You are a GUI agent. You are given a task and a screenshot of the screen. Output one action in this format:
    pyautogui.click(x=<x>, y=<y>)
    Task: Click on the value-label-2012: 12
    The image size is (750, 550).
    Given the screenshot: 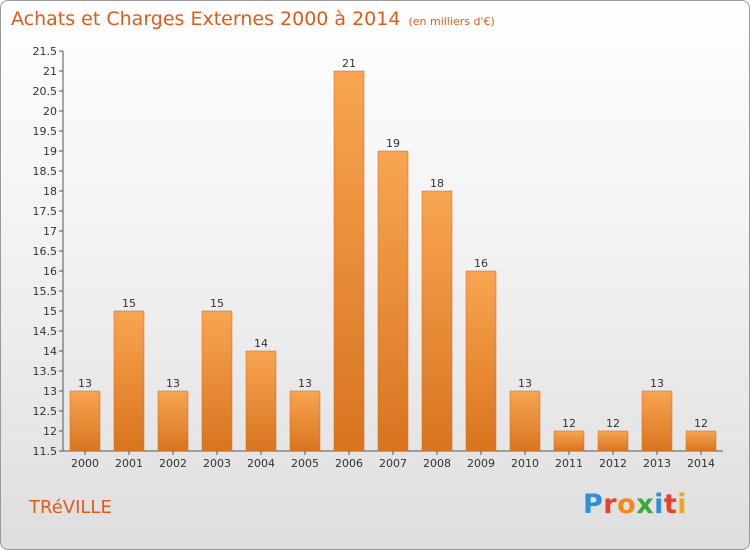 What is the action you would take?
    pyautogui.click(x=613, y=423)
    